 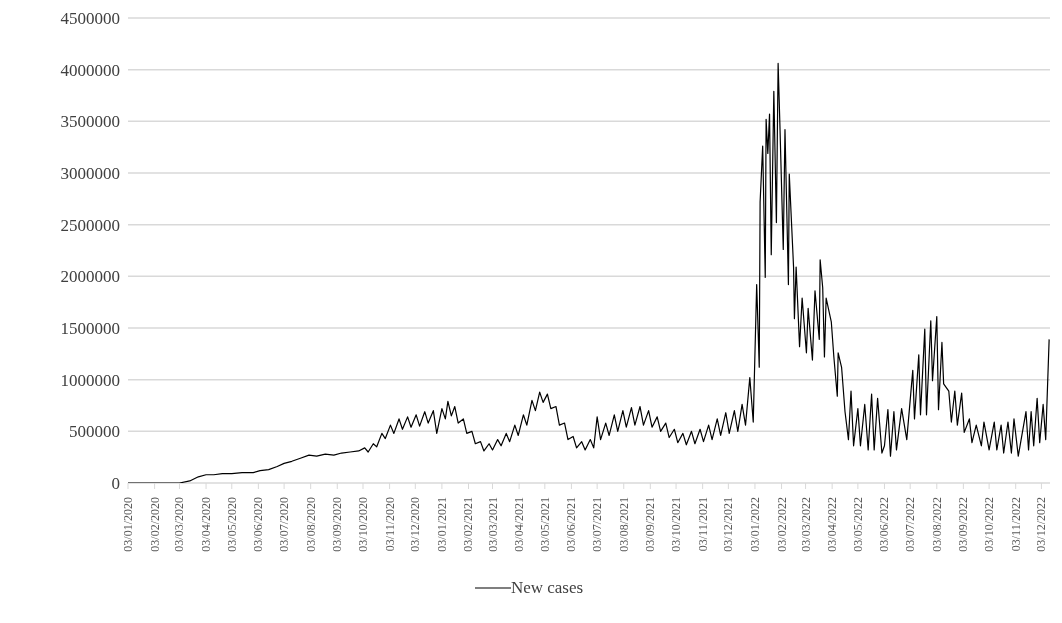 I want to click on x-tick-label: 03/07/2021, so click(x=597, y=524).